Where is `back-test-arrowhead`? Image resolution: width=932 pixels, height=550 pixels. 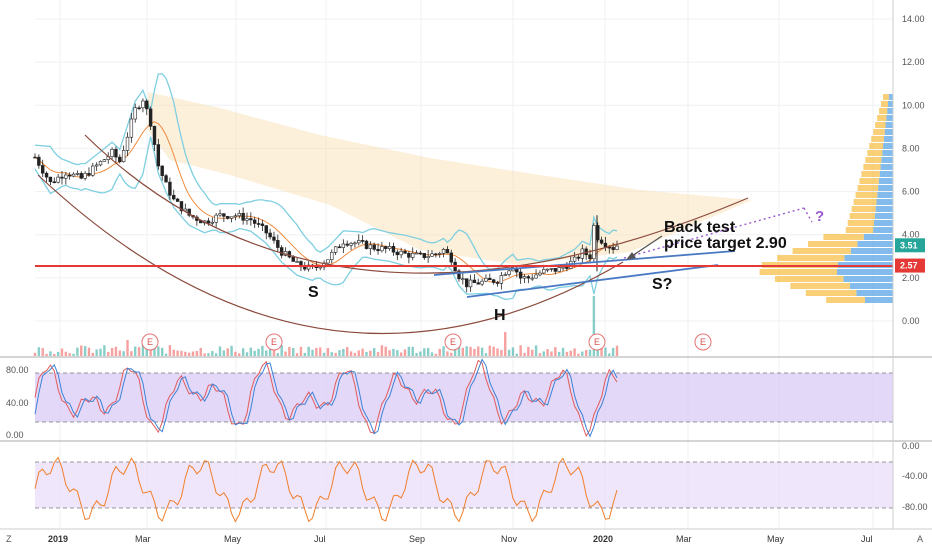
back-test-arrowhead is located at coordinates (631, 256).